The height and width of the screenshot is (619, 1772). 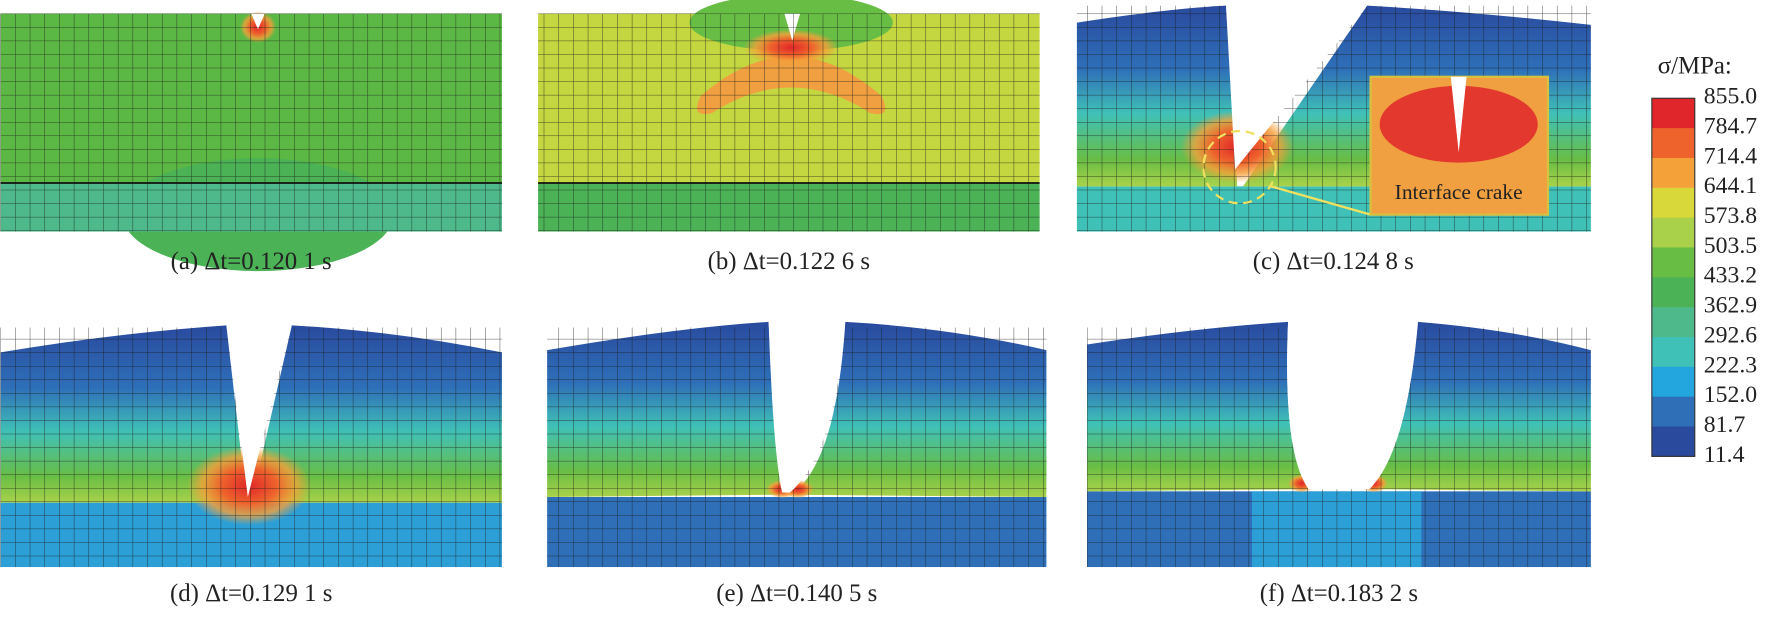 What do you see at coordinates (251, 593) in the screenshot?
I see `caption: (d) Δt=0.129 1 s` at bounding box center [251, 593].